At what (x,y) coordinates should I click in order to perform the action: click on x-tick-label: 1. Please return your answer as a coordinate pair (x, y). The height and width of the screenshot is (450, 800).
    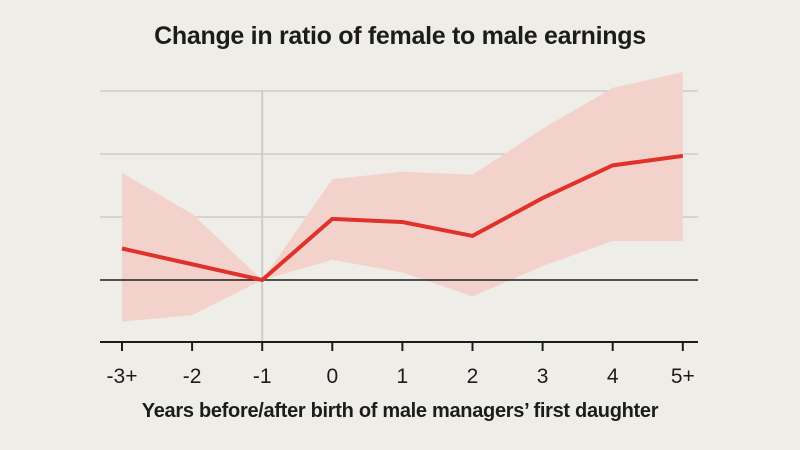
    Looking at the image, I should click on (403, 376).